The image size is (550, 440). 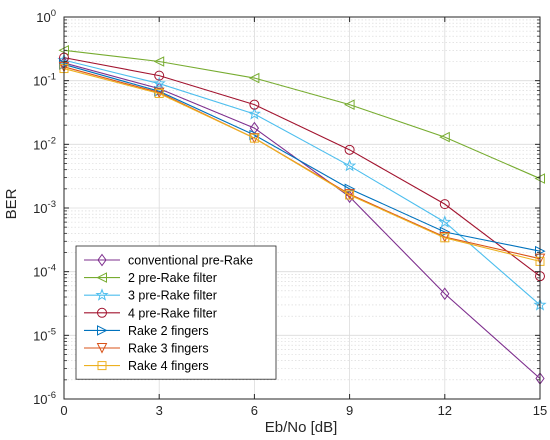 What do you see at coordinates (44, 271) in the screenshot?
I see `y-tick-label: 10⁻⁴` at bounding box center [44, 271].